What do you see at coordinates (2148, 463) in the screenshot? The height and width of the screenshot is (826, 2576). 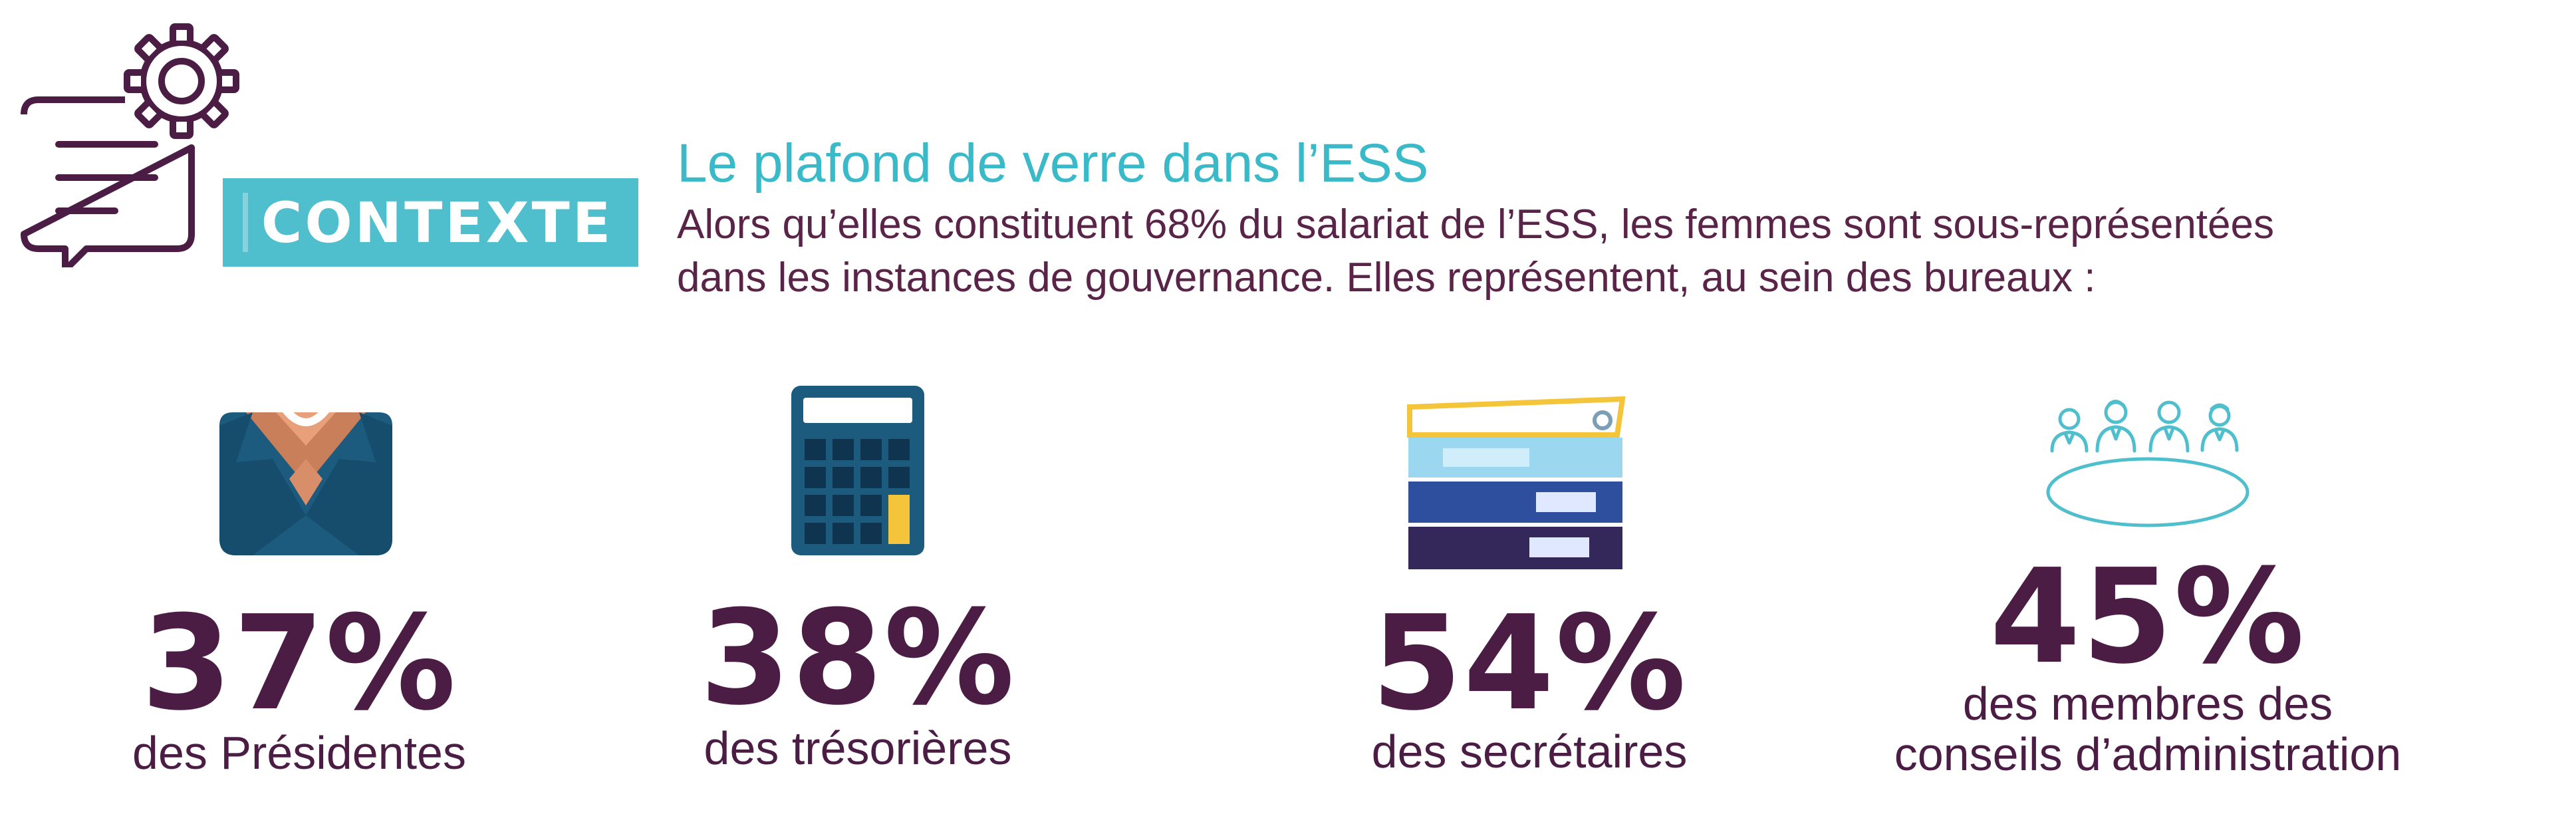 I see `board-meeting-icon` at bounding box center [2148, 463].